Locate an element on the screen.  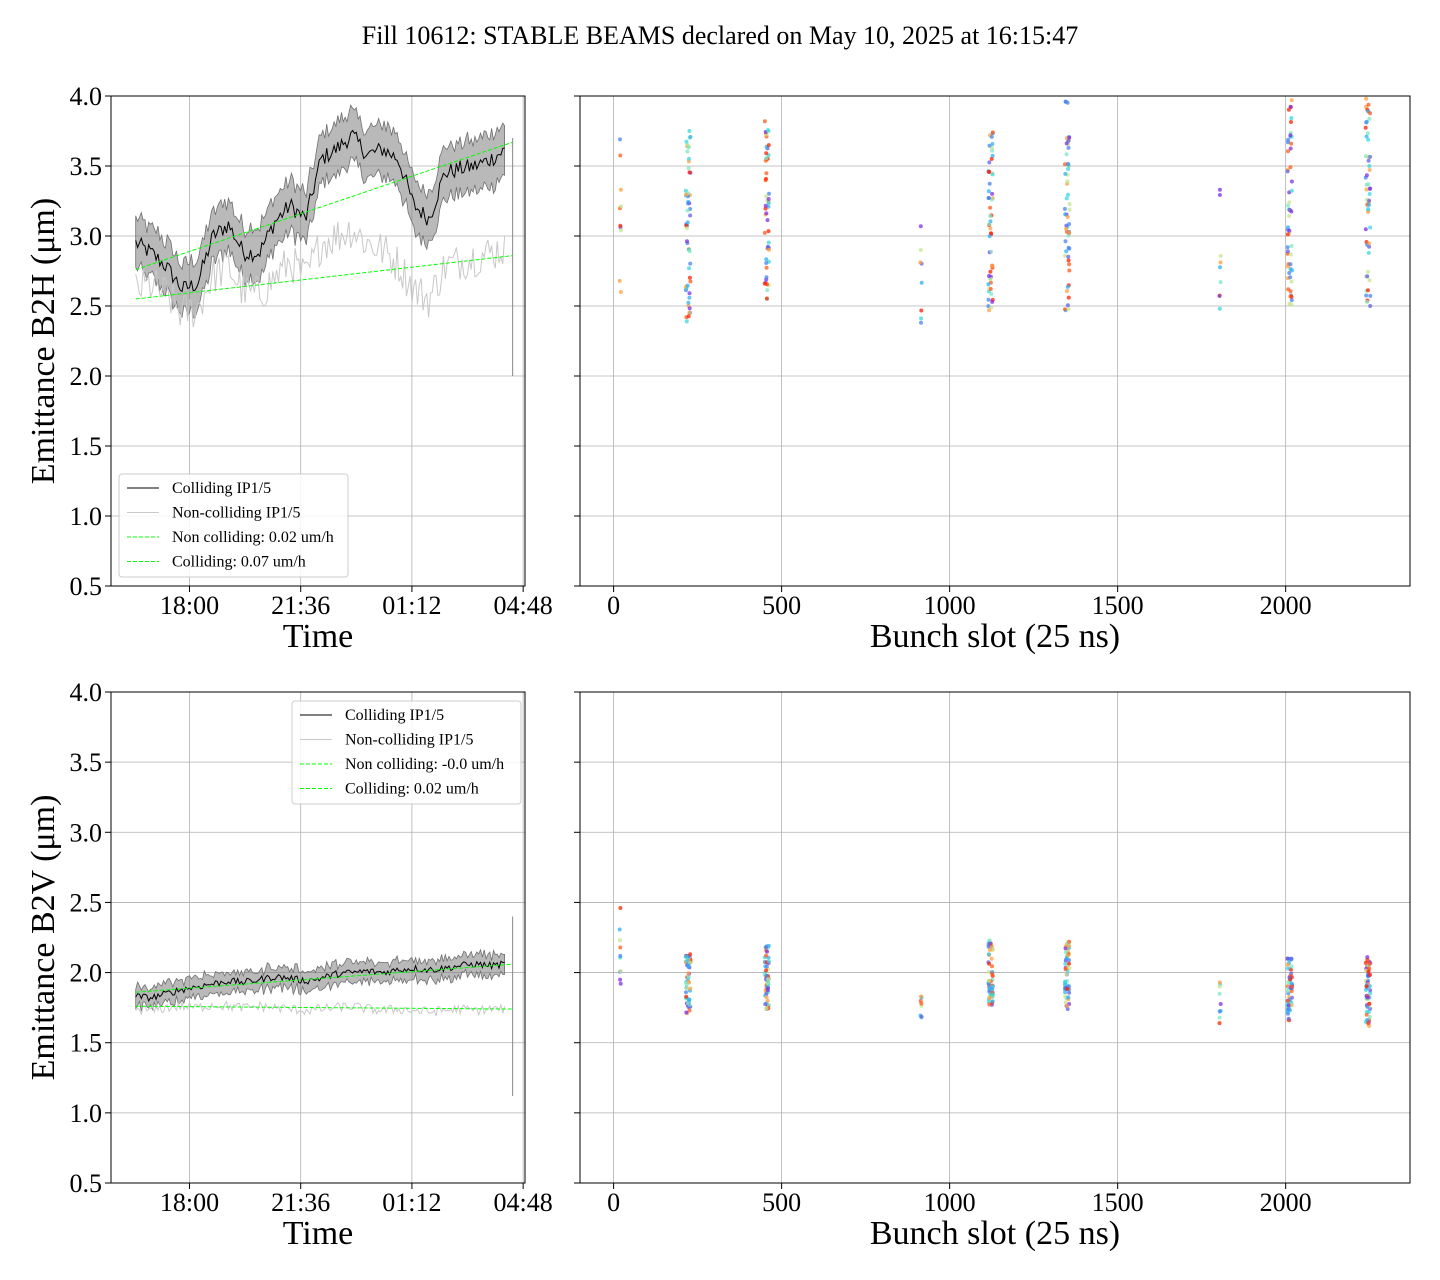
x-tick-label: 1500 is located at coordinates (1118, 1202).